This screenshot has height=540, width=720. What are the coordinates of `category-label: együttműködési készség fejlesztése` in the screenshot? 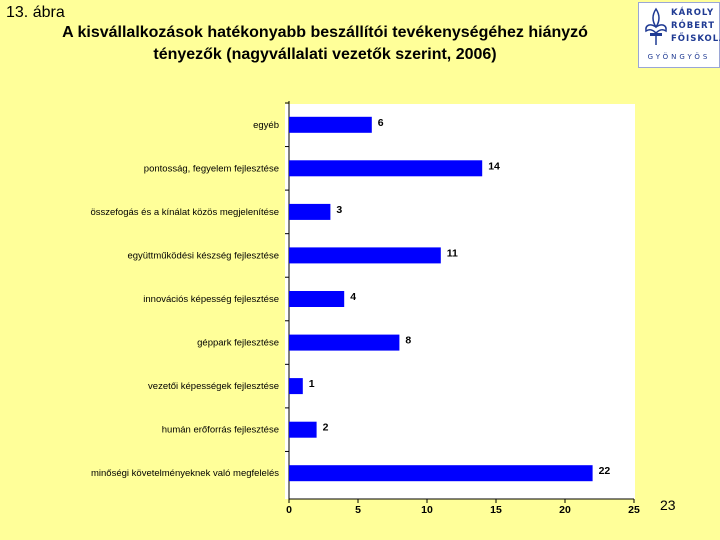 It's located at (203, 255).